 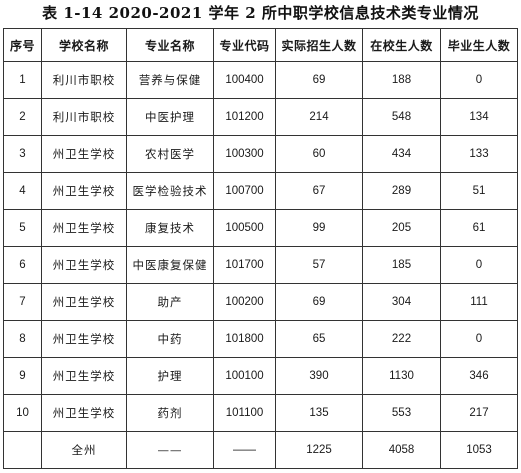 I want to click on cell-enrolled: 390, so click(x=319, y=376).